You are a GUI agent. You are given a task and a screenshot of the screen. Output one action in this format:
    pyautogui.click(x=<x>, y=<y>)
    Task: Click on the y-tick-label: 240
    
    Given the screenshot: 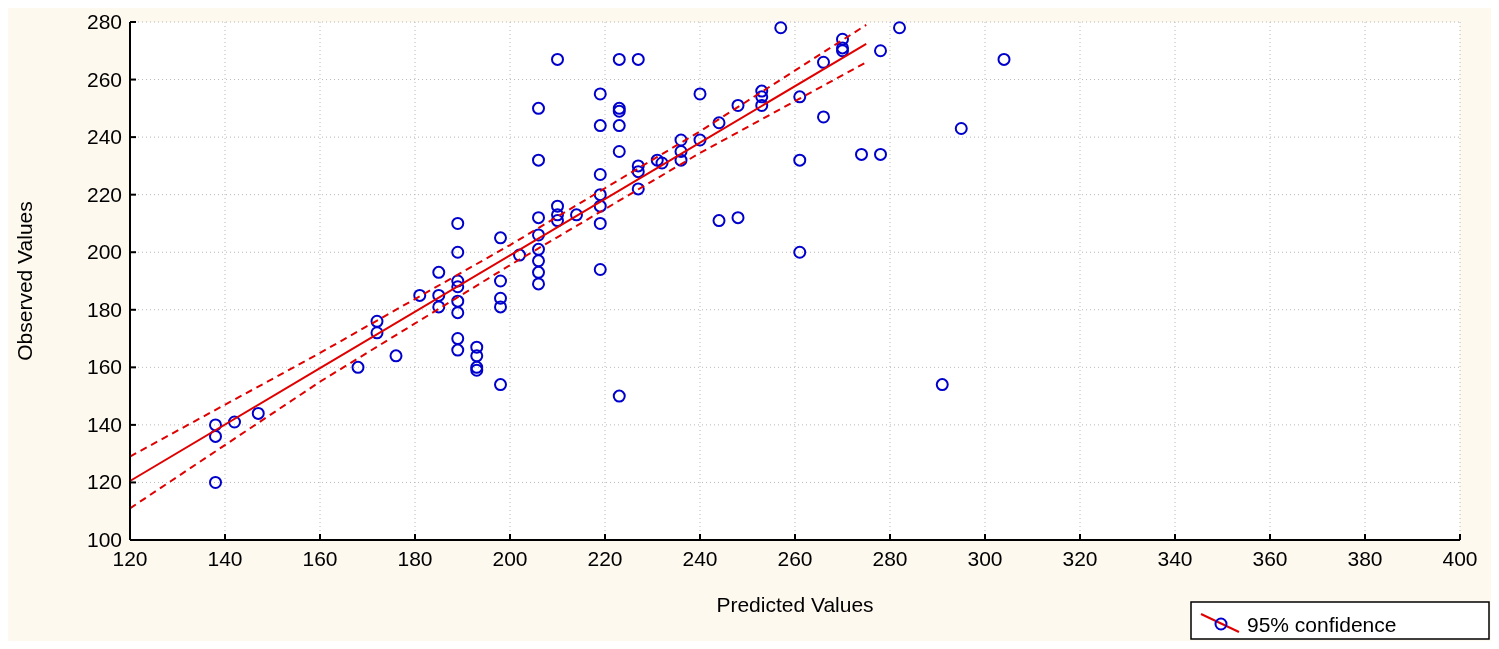 What is the action you would take?
    pyautogui.click(x=104, y=137)
    